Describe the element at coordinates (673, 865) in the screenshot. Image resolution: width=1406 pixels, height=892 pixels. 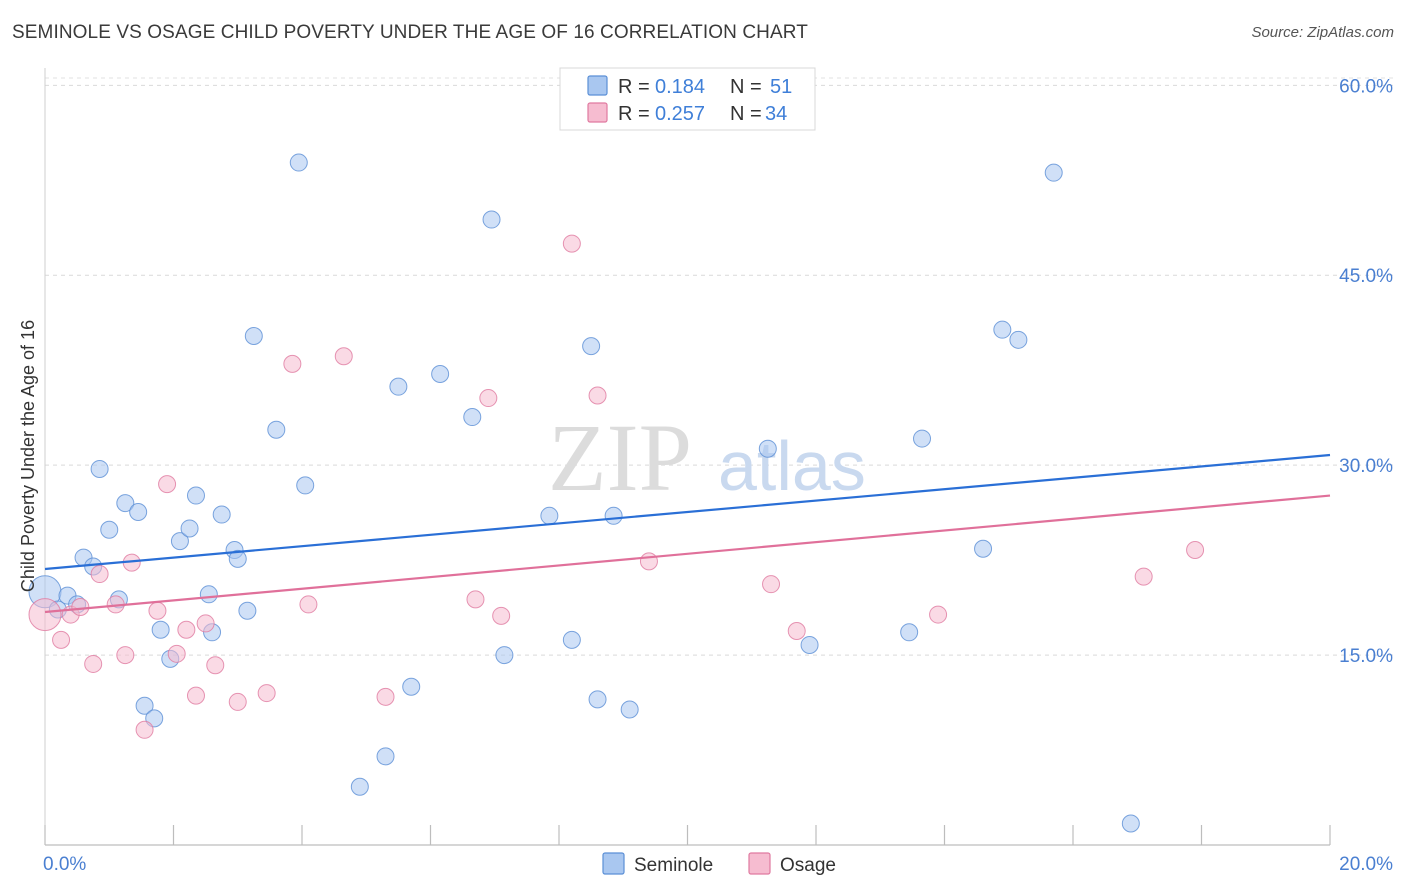
I see `bottom-legend-label-seminole: Seminole` at that location.